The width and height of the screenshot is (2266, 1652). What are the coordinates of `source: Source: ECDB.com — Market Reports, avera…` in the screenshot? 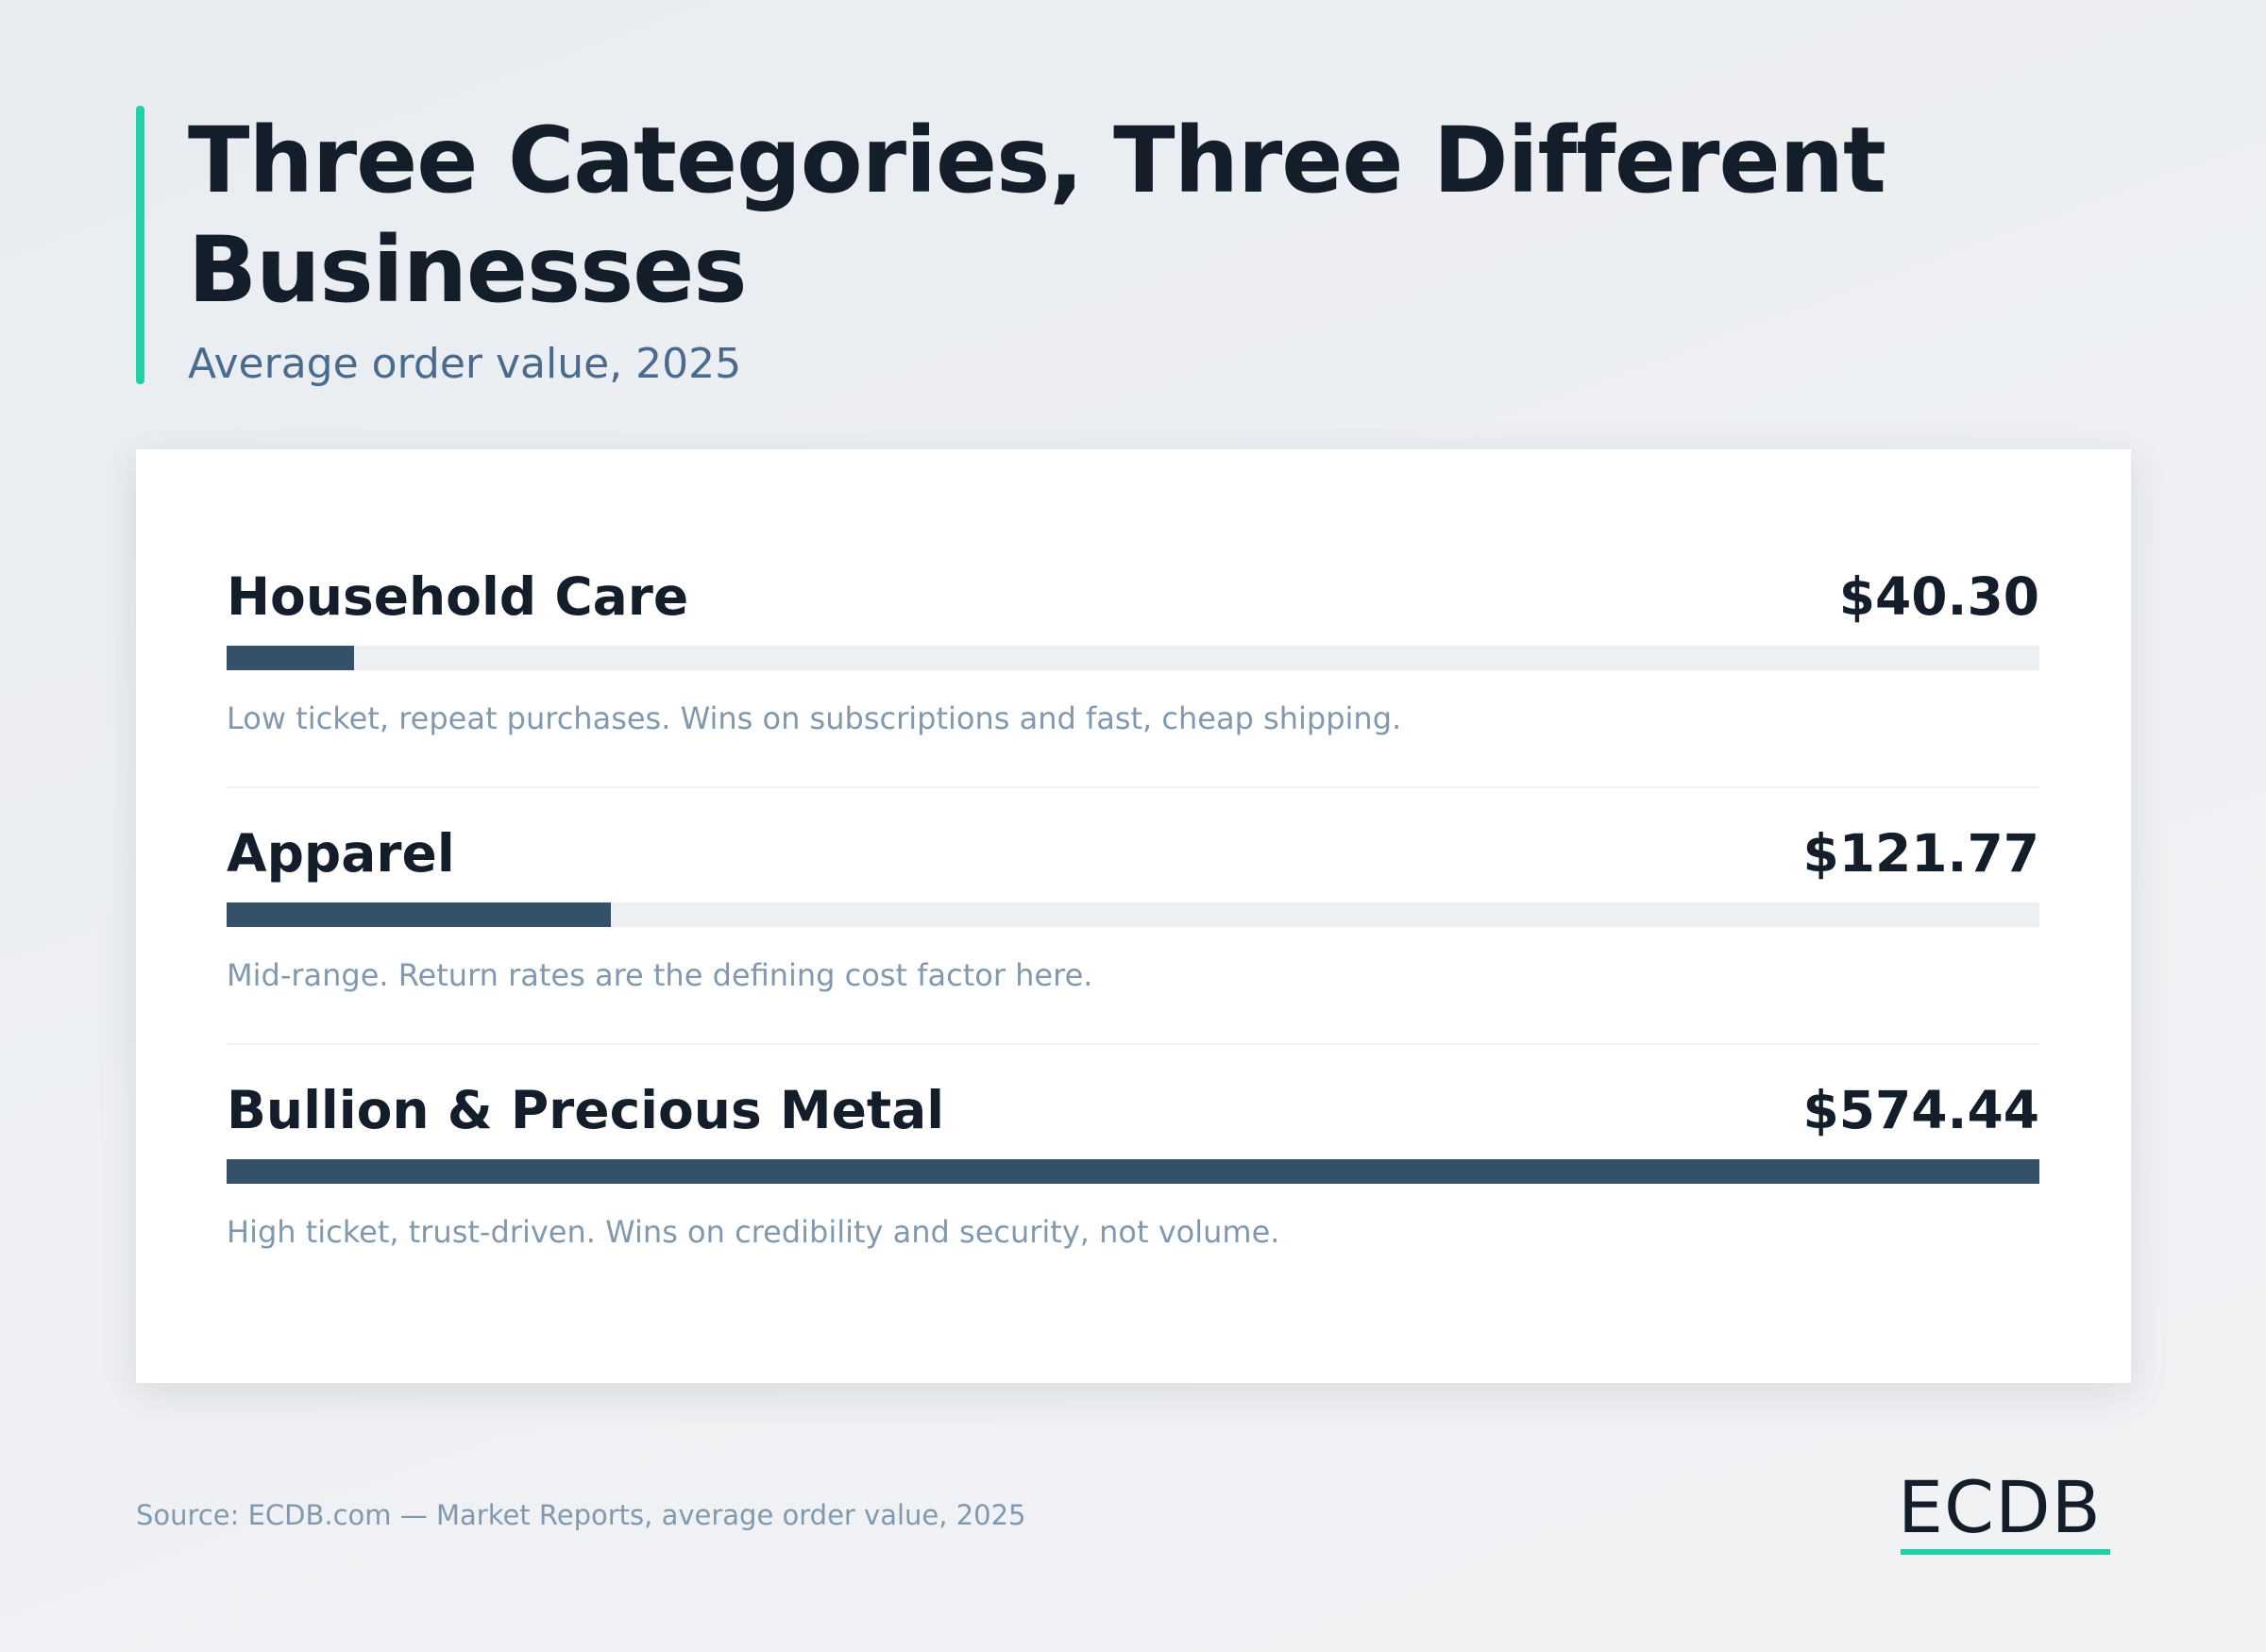 It's located at (581, 1515).